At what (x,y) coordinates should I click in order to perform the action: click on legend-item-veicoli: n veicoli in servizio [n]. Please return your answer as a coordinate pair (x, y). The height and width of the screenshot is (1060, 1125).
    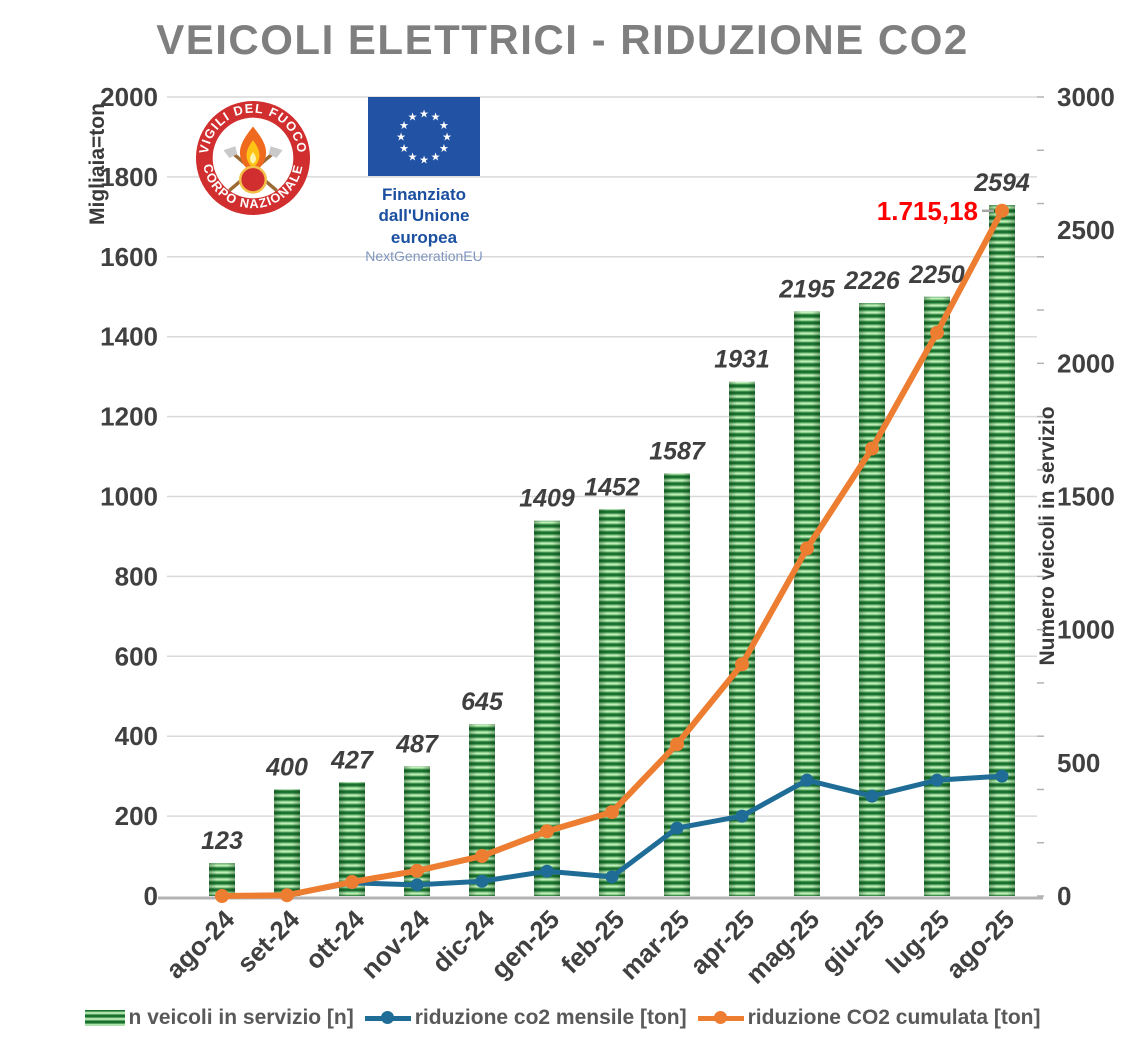
    Looking at the image, I should click on (219, 1018).